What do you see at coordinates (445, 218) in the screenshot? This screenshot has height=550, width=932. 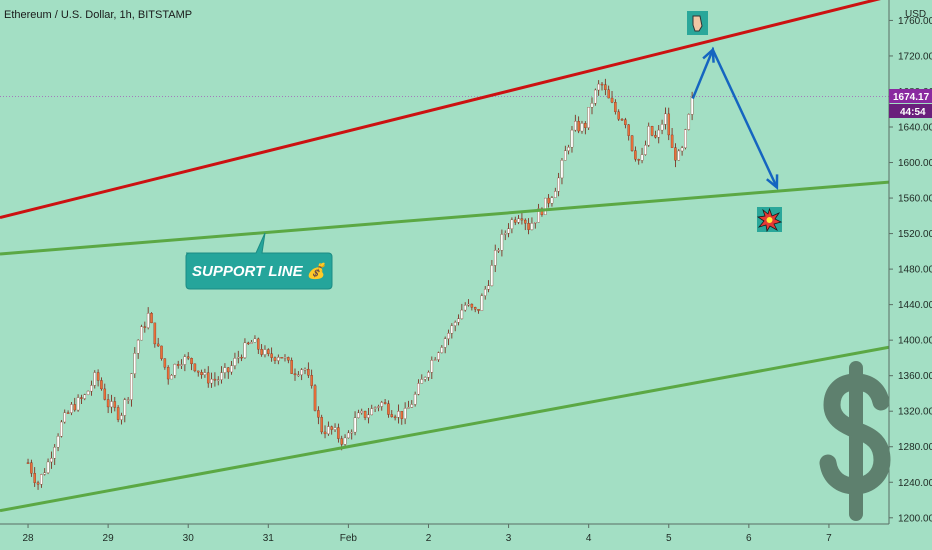 I see `support-line` at bounding box center [445, 218].